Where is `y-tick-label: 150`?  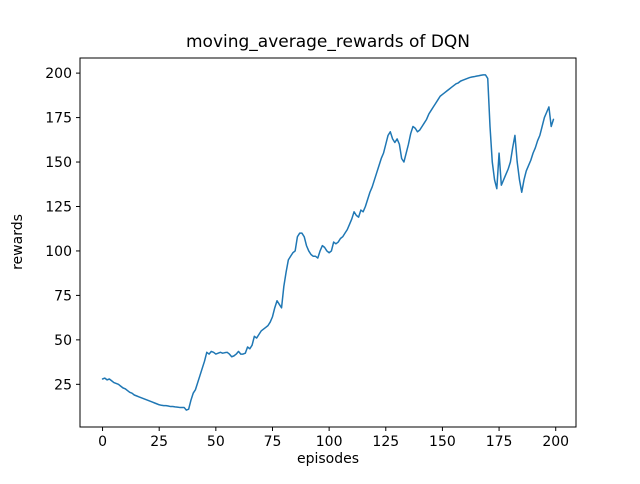
y-tick-label: 150 is located at coordinates (58, 163).